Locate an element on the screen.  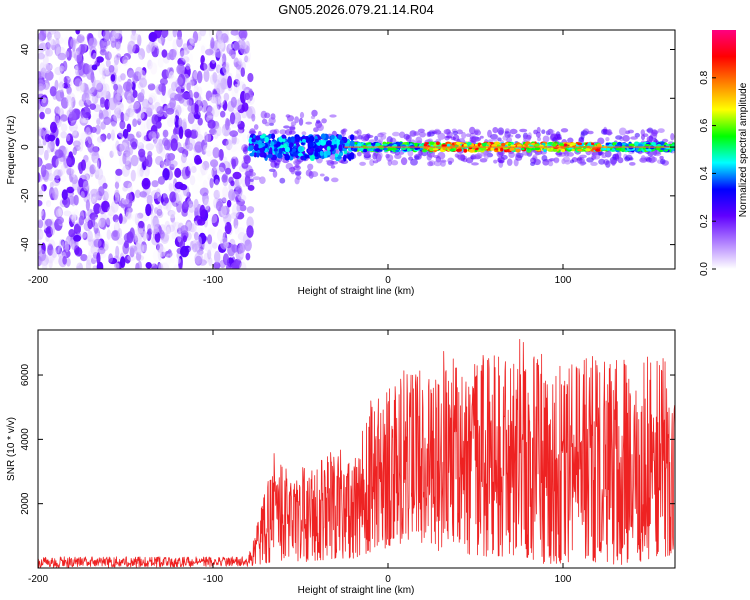
colorbar-tick-label: 0.8 is located at coordinates (704, 77).